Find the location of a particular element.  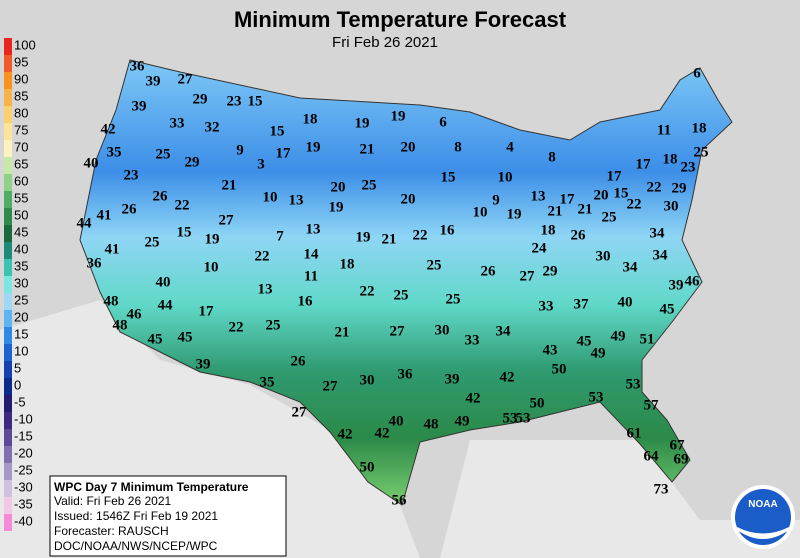

colorbar-label: -10 is located at coordinates (23, 418).